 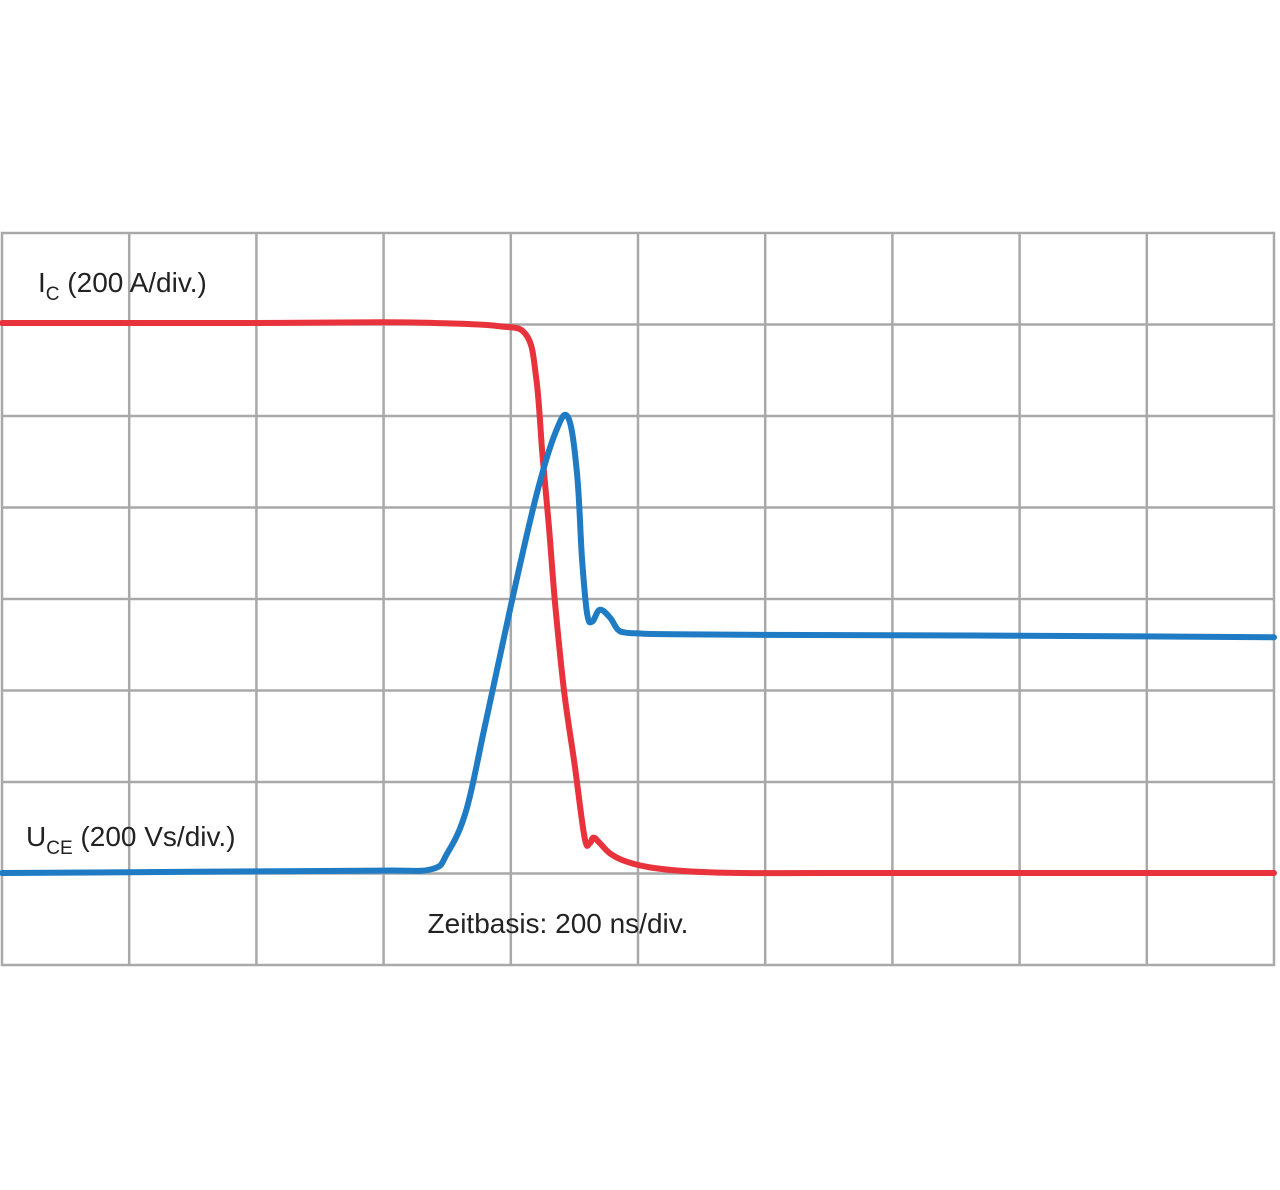 What do you see at coordinates (131, 840) in the screenshot?
I see `series-label-uce: UCE (200 Vs/div.)` at bounding box center [131, 840].